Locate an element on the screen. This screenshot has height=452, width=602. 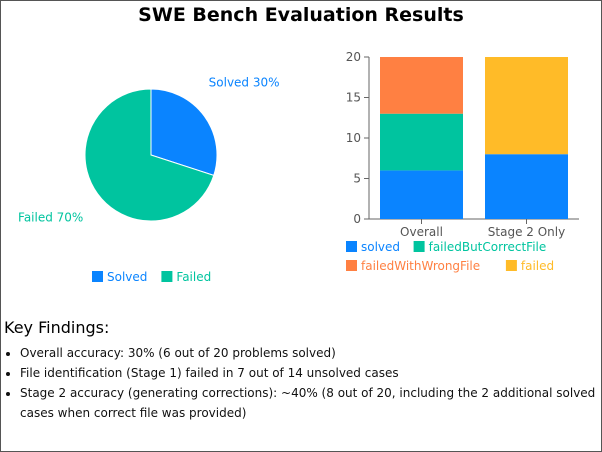
pie-slice-solved is located at coordinates (184, 132).